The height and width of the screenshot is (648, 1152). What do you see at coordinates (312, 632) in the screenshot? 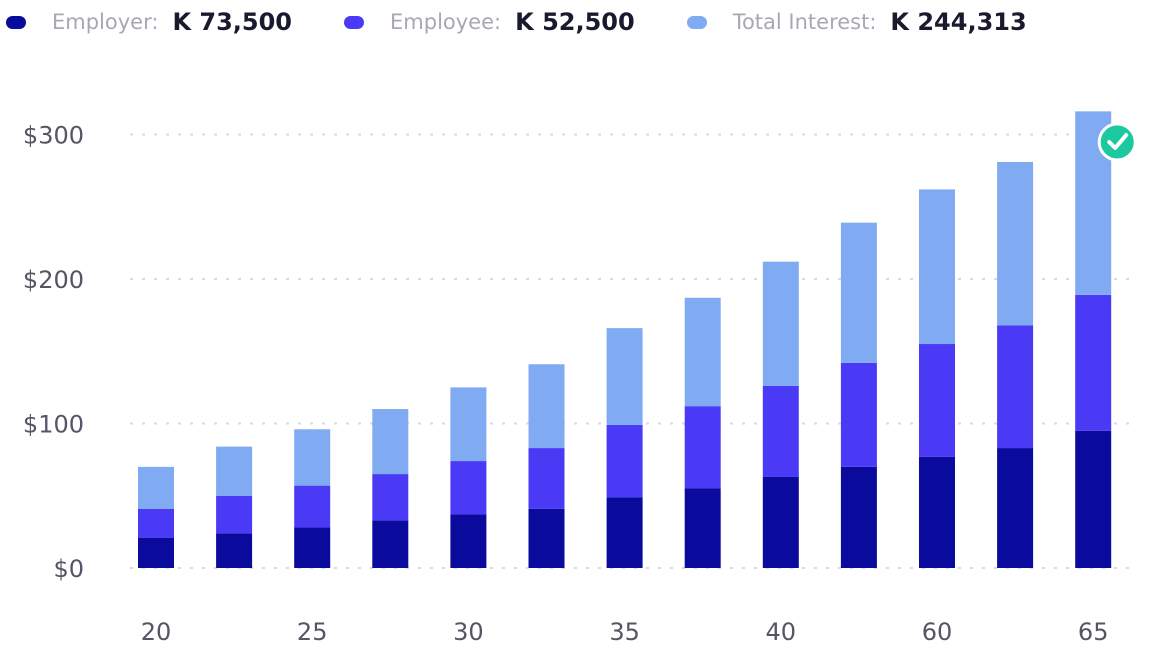
I see `x-tick-label: 25` at bounding box center [312, 632].